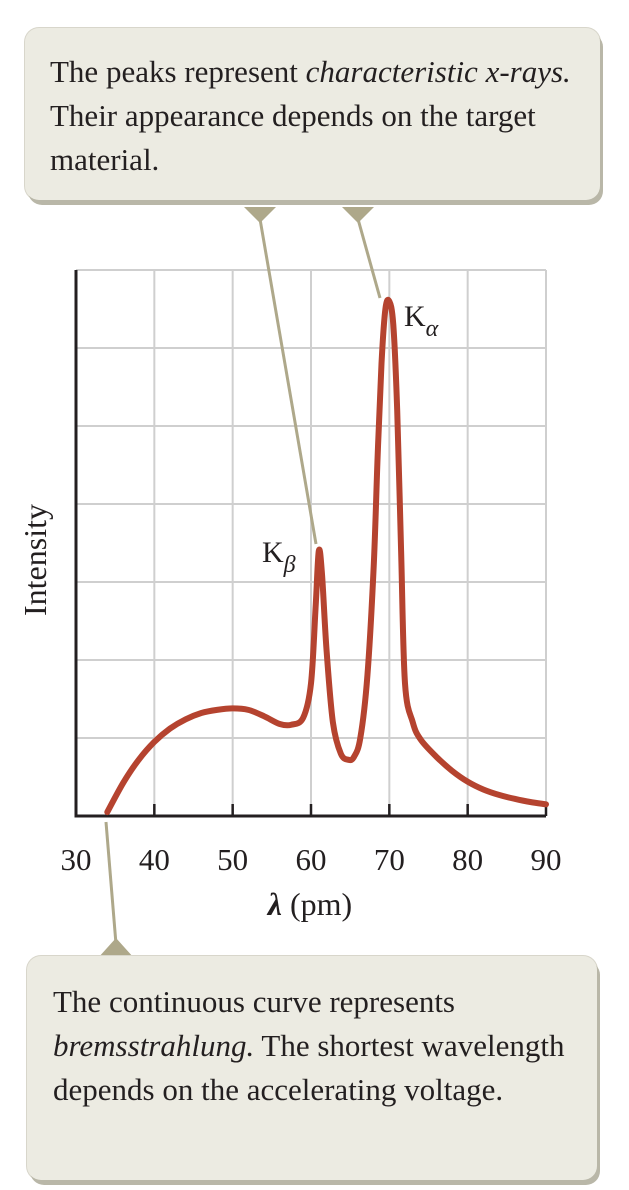 The height and width of the screenshot is (1190, 629). I want to click on x-tick-label: 80, so click(467, 859).